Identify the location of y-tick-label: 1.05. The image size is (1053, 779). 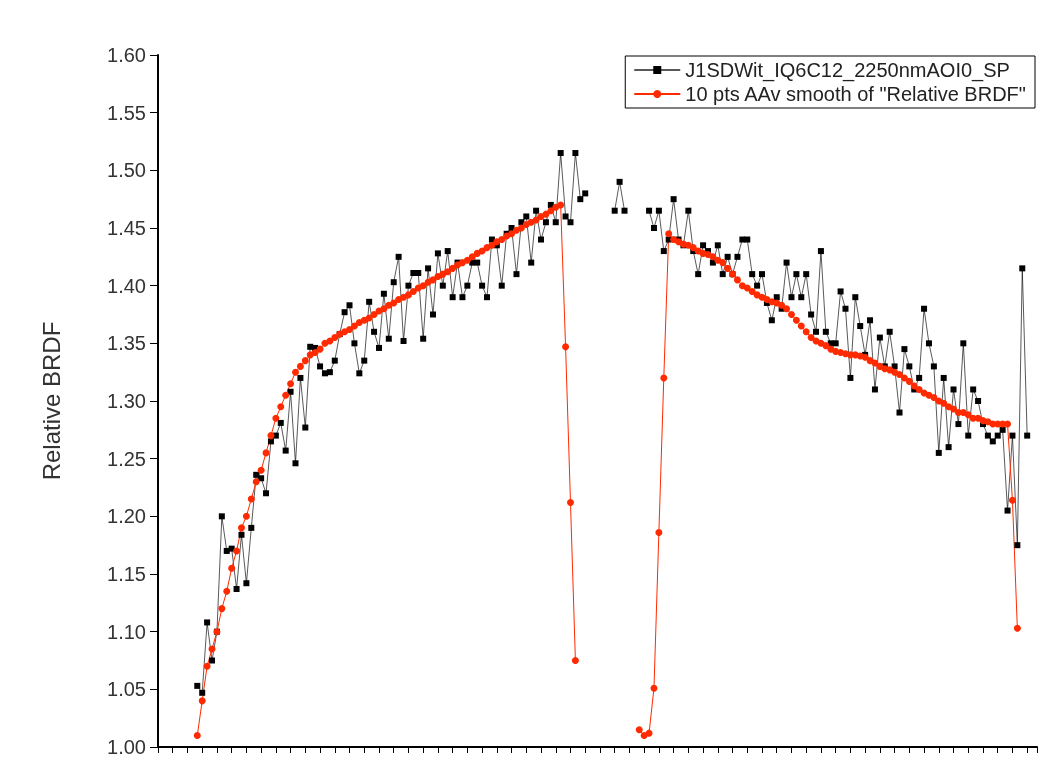
(126, 689).